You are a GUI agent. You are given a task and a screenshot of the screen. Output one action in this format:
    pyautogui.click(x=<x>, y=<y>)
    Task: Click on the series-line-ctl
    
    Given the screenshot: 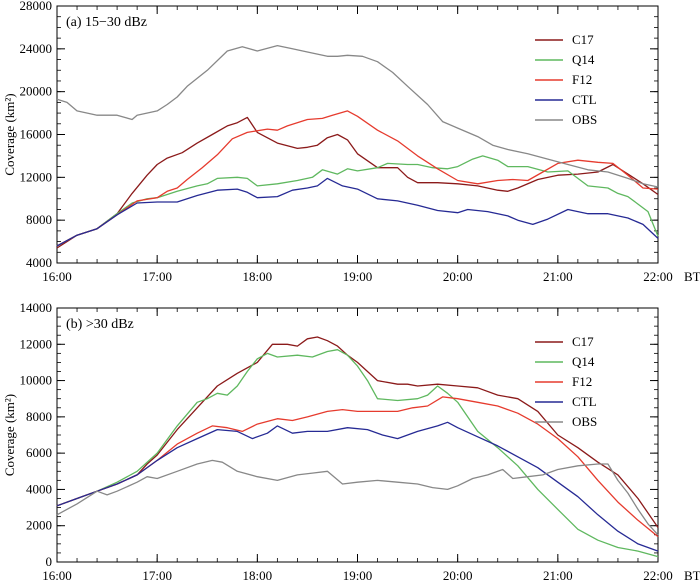 What is the action you would take?
    pyautogui.click(x=357, y=212)
    